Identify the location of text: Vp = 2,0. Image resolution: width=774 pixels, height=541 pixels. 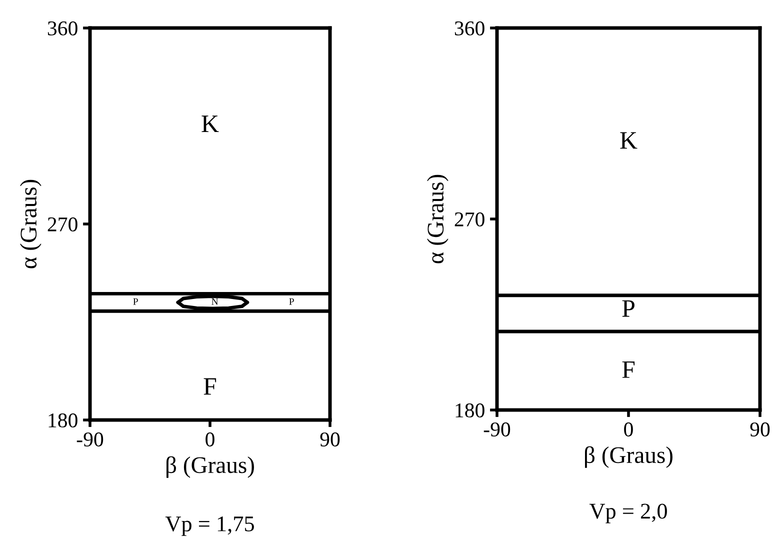
(628, 514).